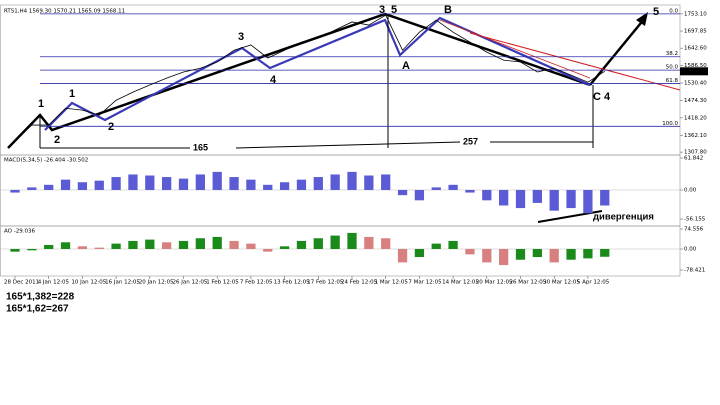  Describe the element at coordinates (200, 147) in the screenshot. I see `wave-label: 165` at that location.